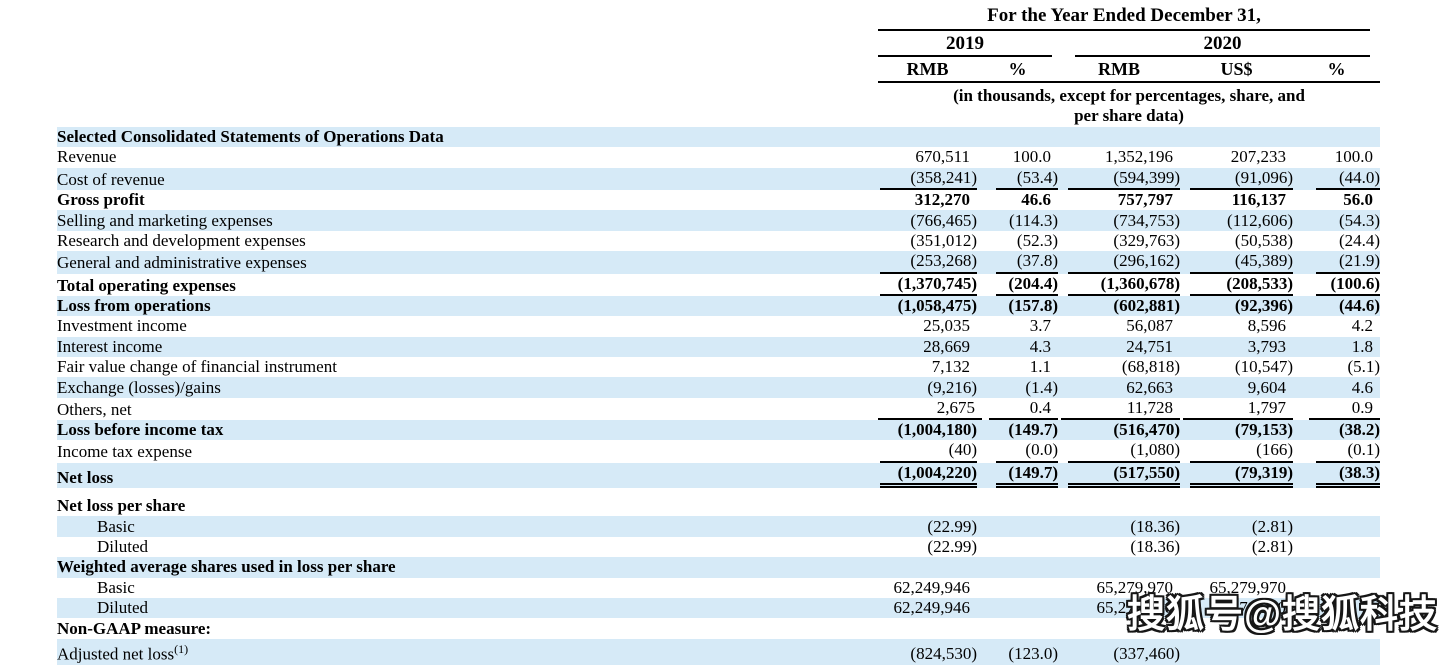  I want to click on cell-2020-usd: (112,606), so click(1236, 220).